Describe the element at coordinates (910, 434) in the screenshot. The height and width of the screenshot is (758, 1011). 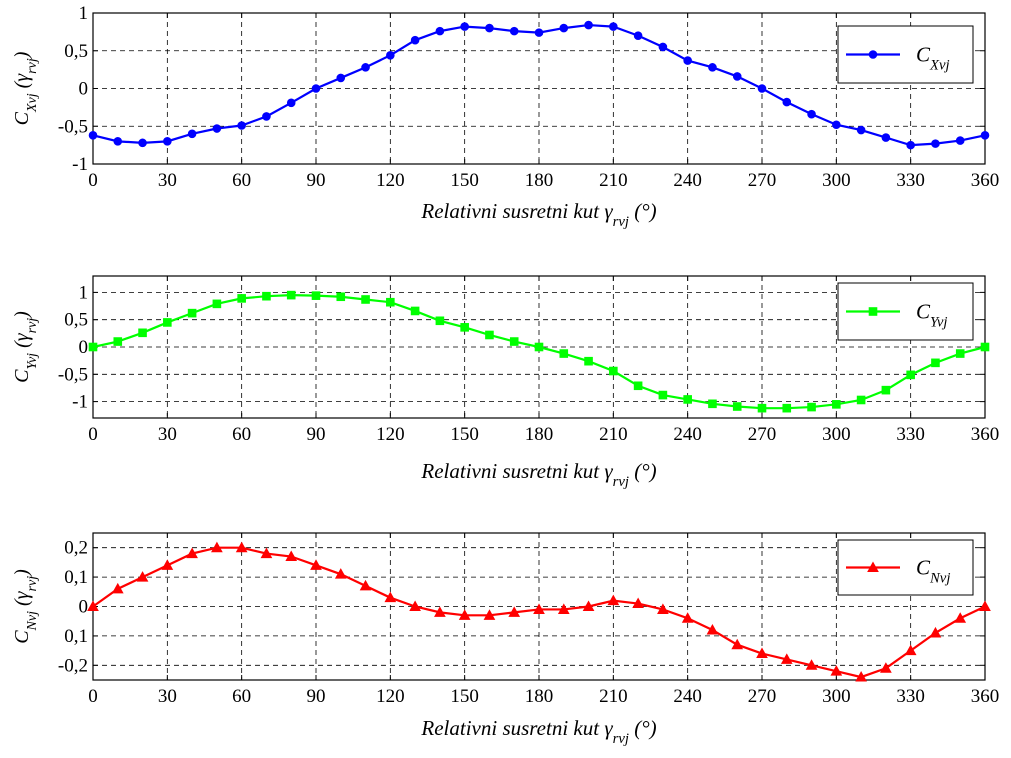
I see `x-tick-label: 330` at that location.